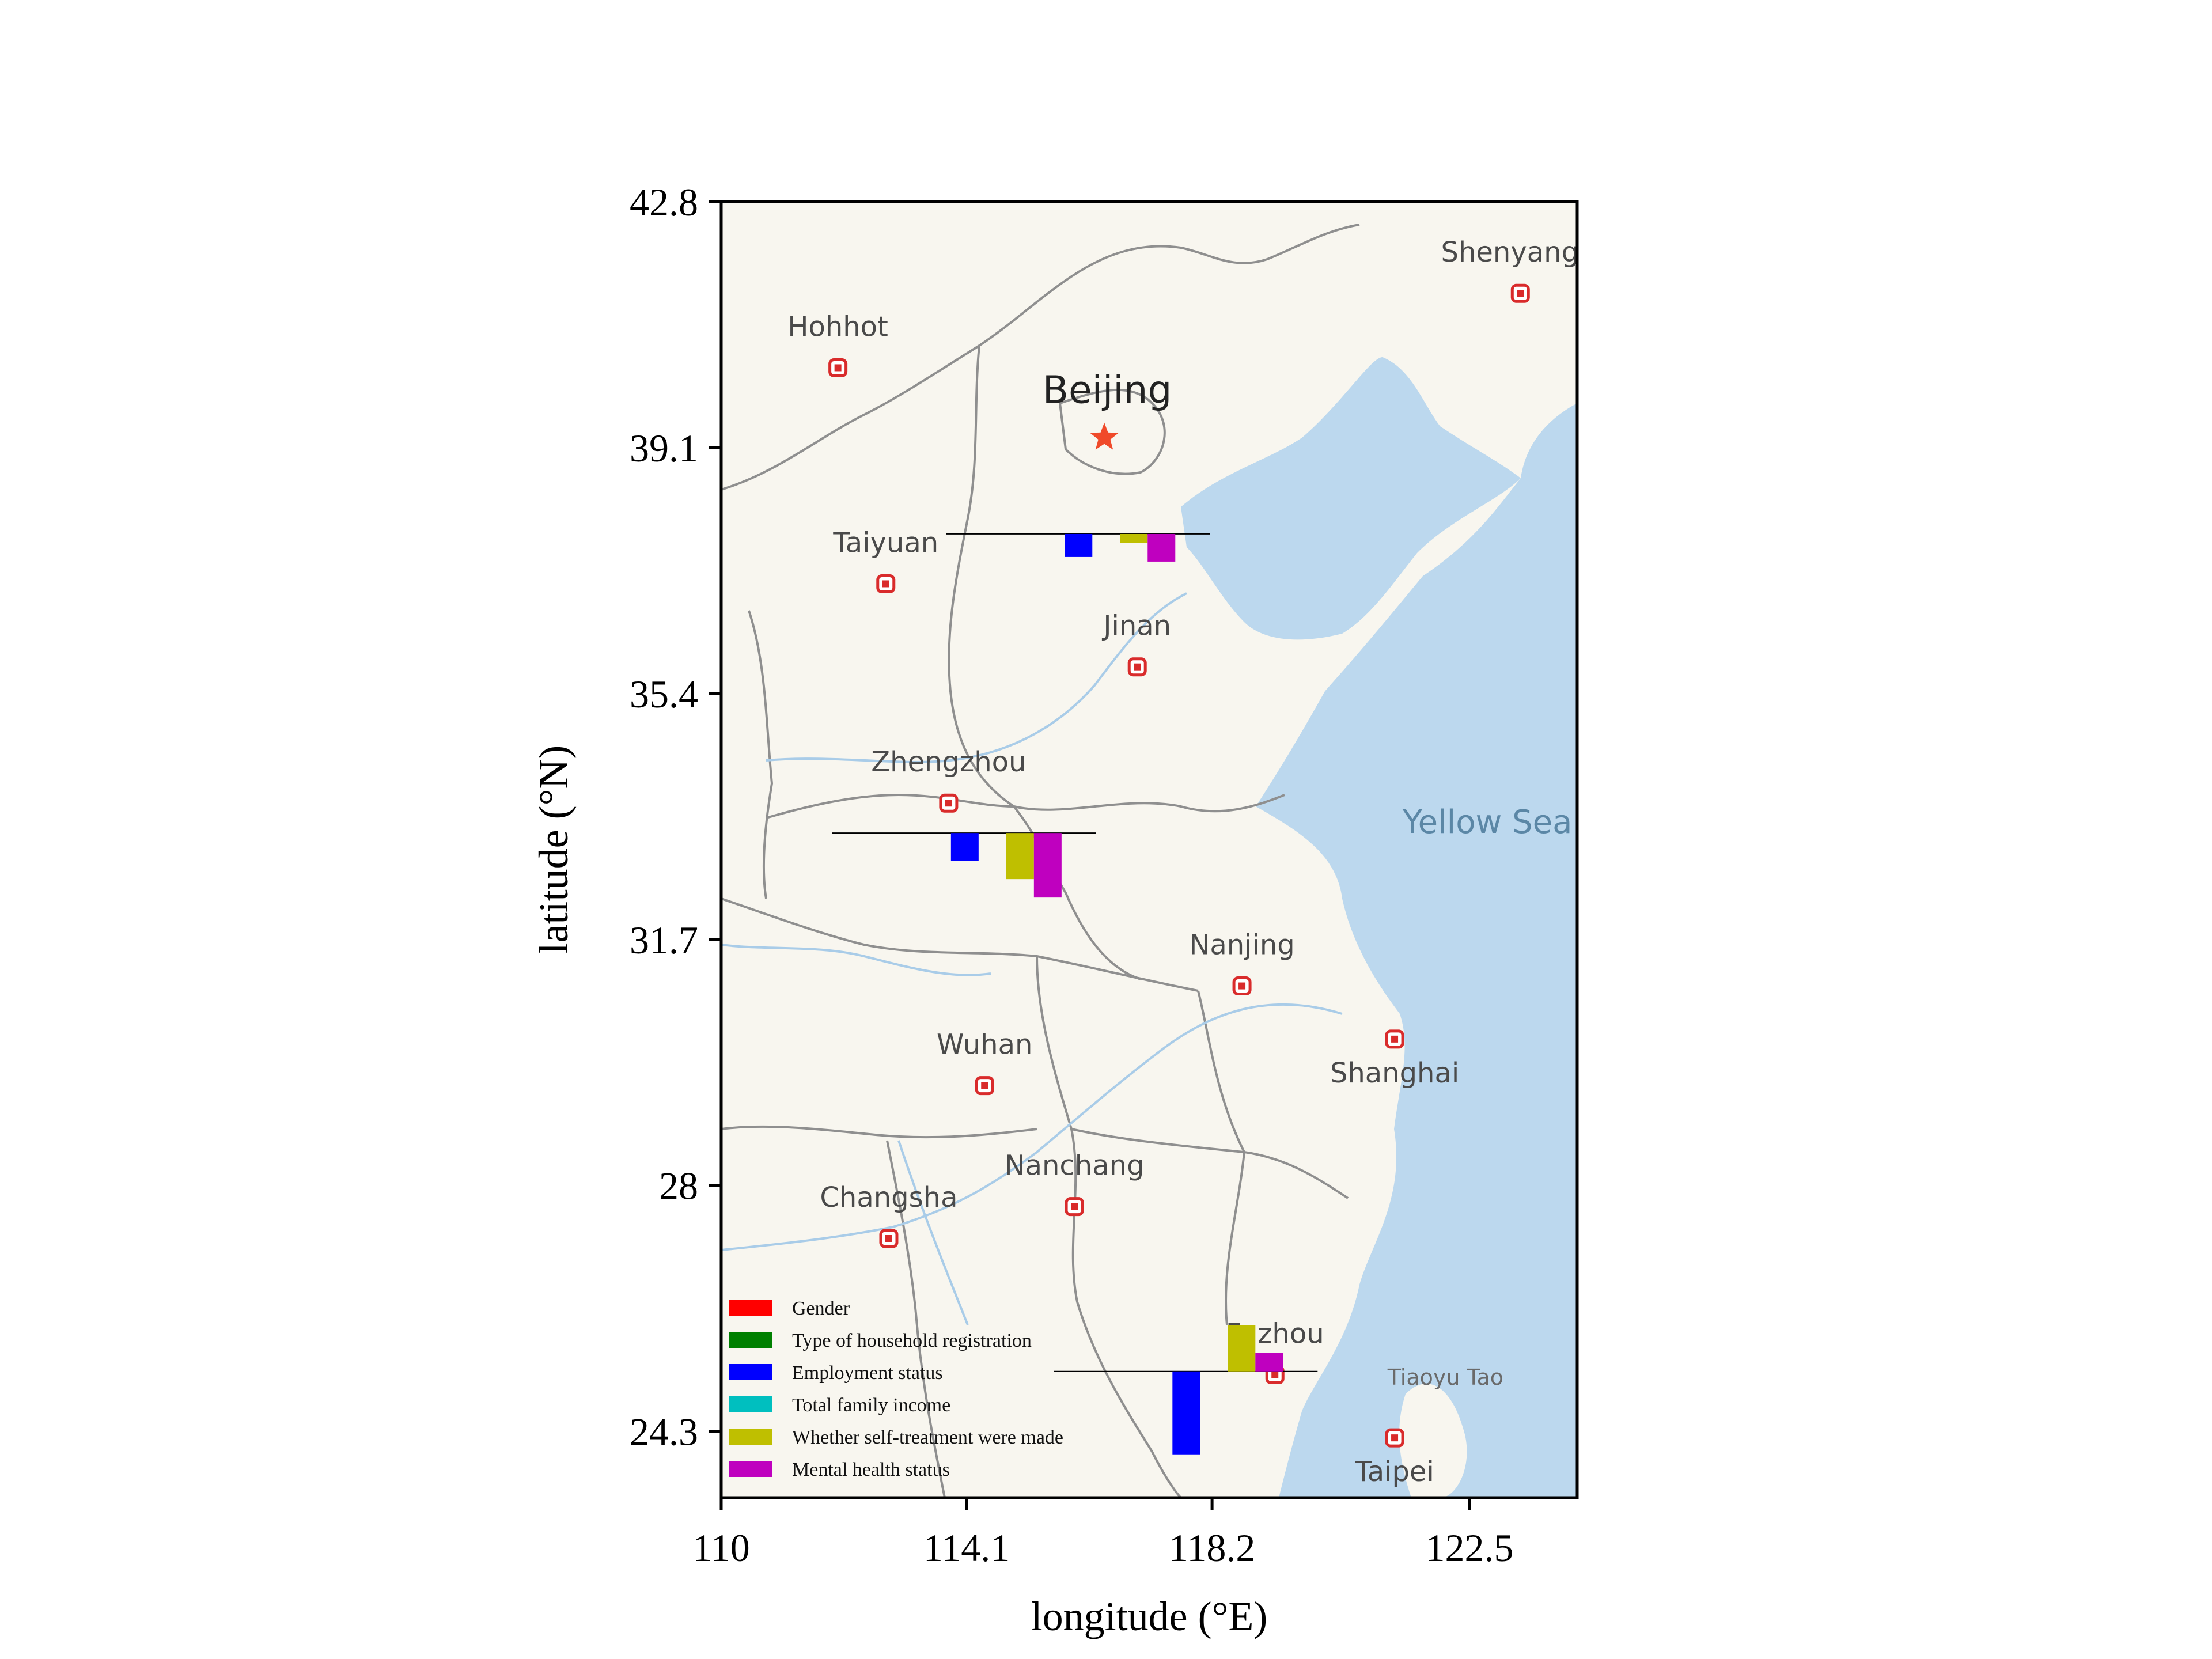 The width and height of the screenshot is (2212, 1659). Describe the element at coordinates (1469, 1548) in the screenshot. I see `x-tick-label: 122.5` at that location.